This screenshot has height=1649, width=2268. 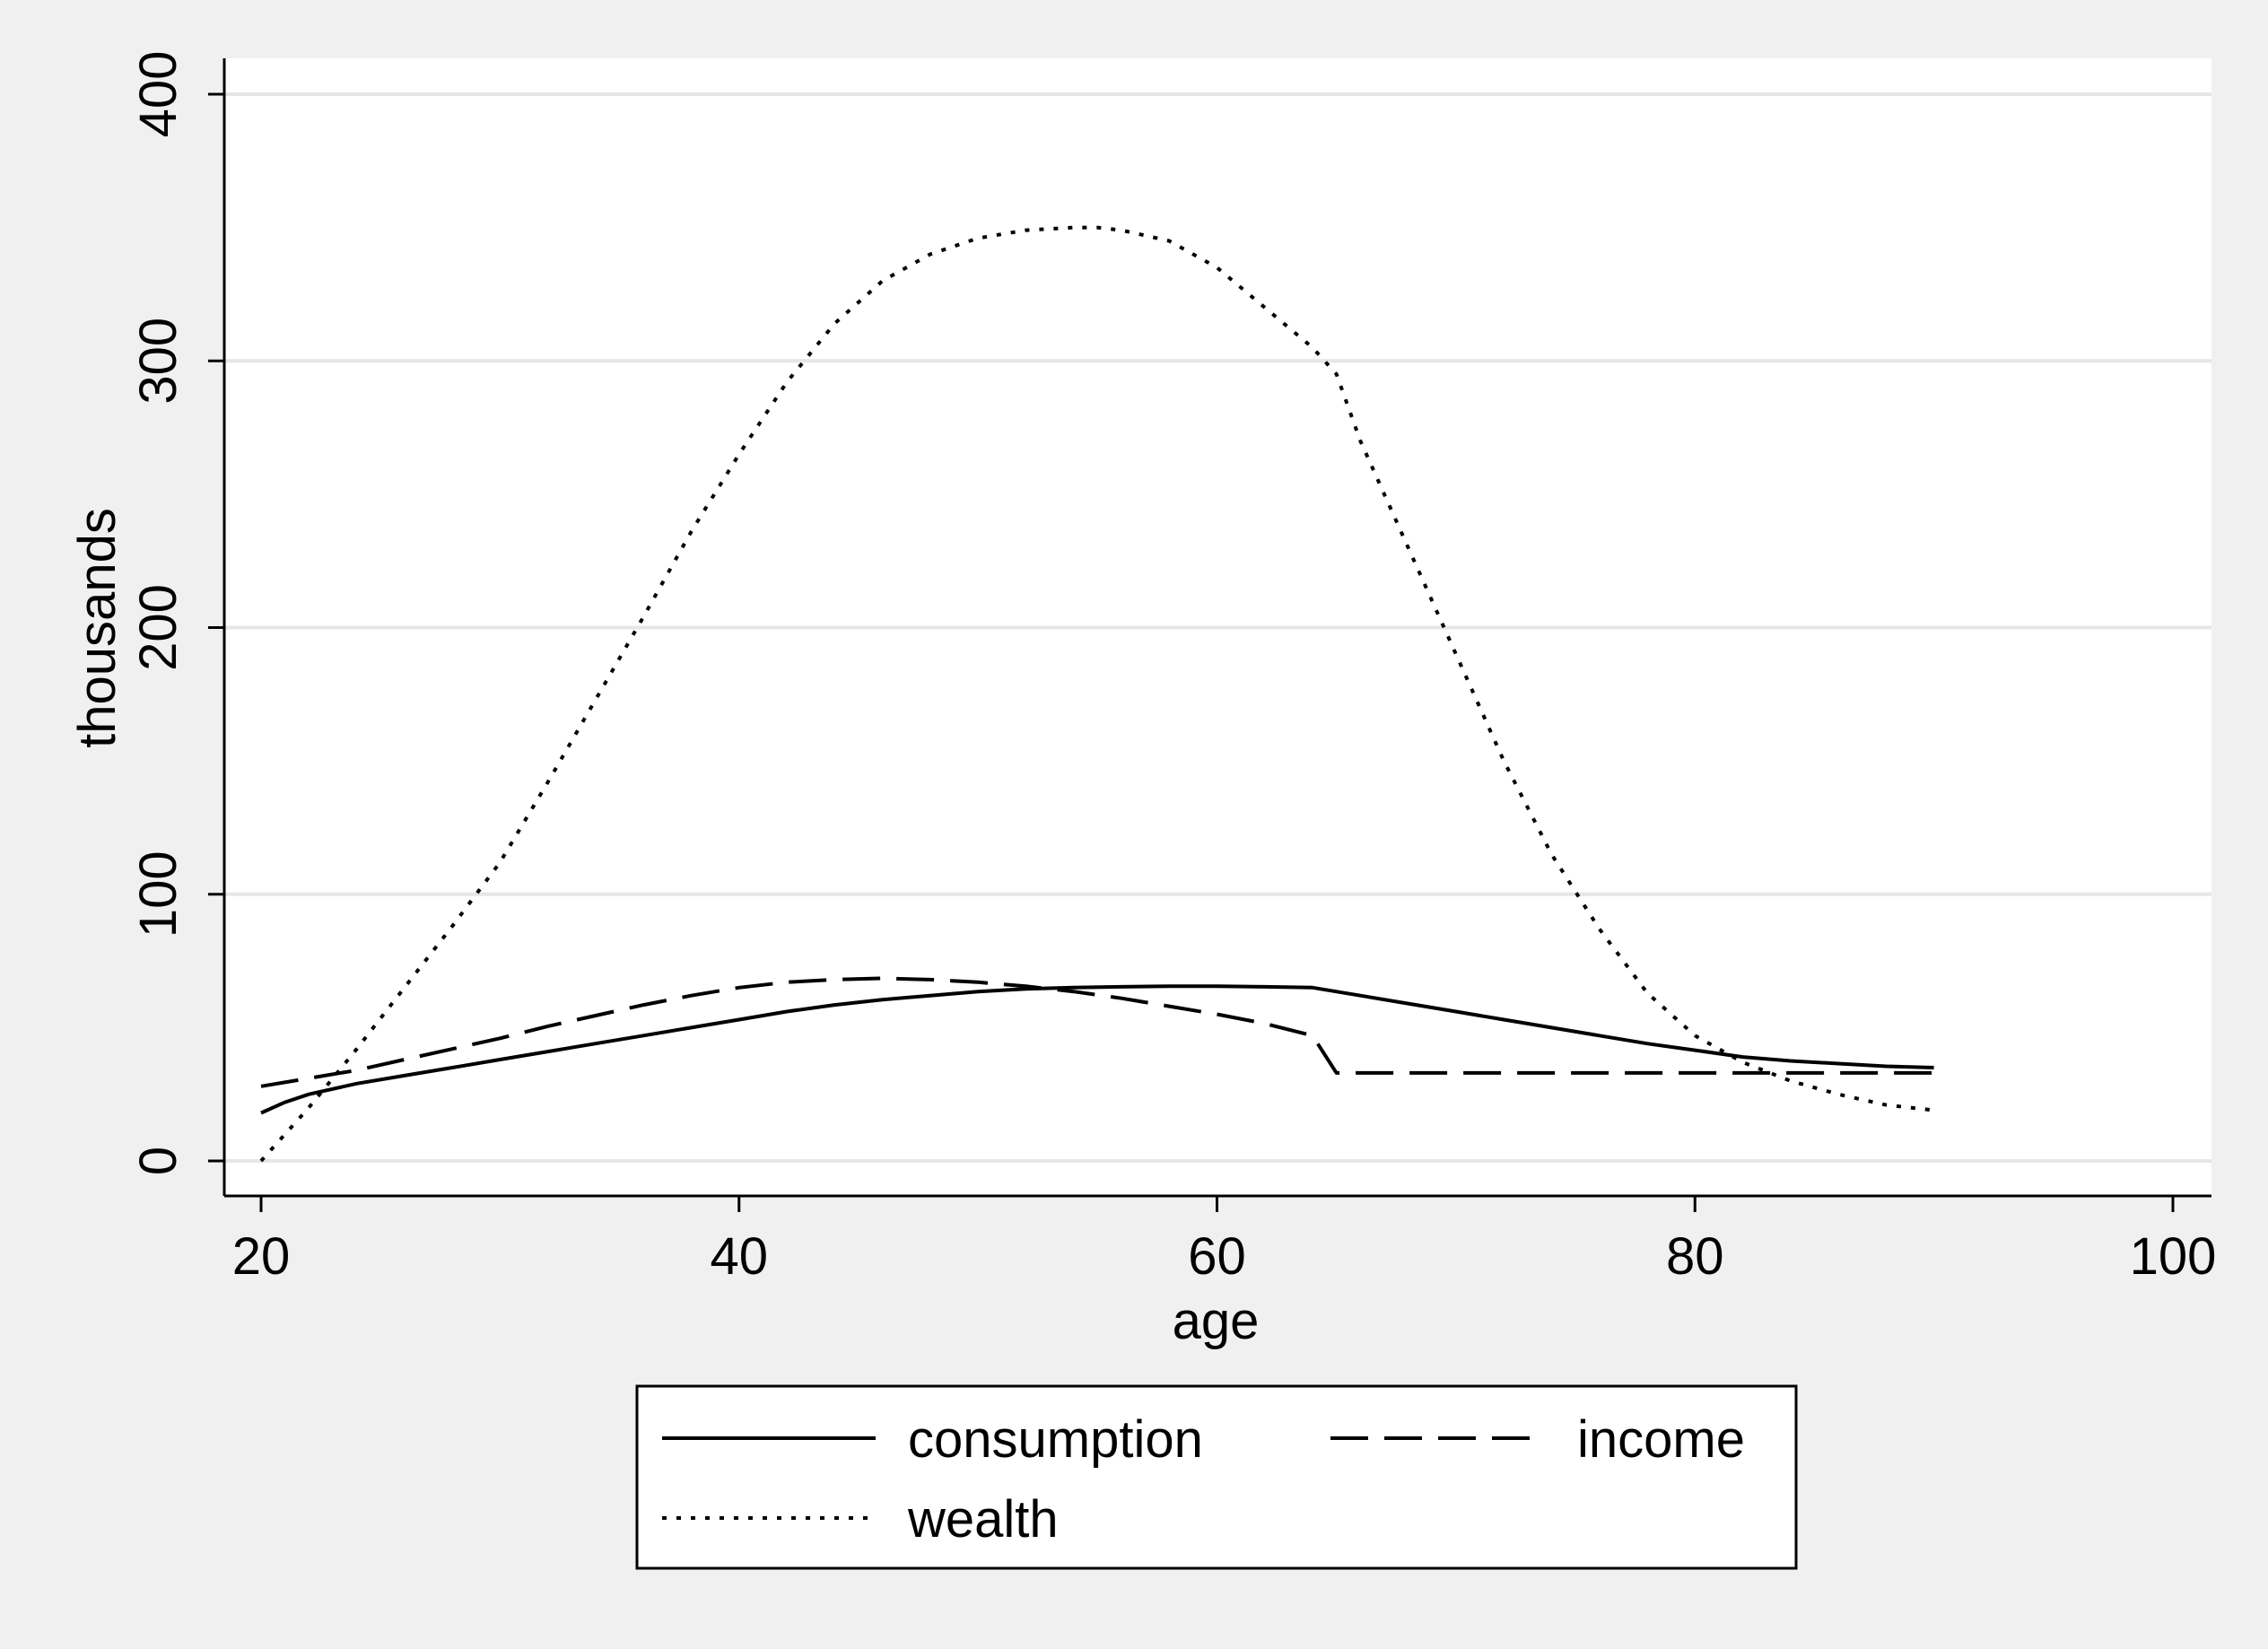 I want to click on y-tick-label-300: 300, so click(x=158, y=361).